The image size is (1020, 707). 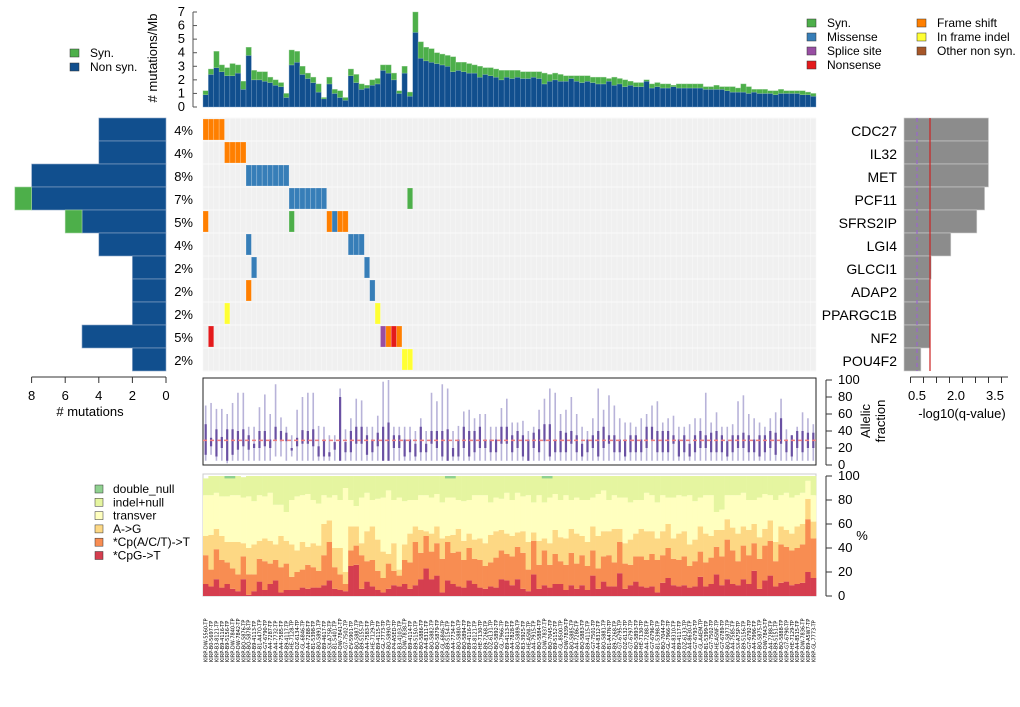 What do you see at coordinates (583, 641) in the screenshot?
I see `sample-label: KIRP-BQ-5883-TP` at bounding box center [583, 641].